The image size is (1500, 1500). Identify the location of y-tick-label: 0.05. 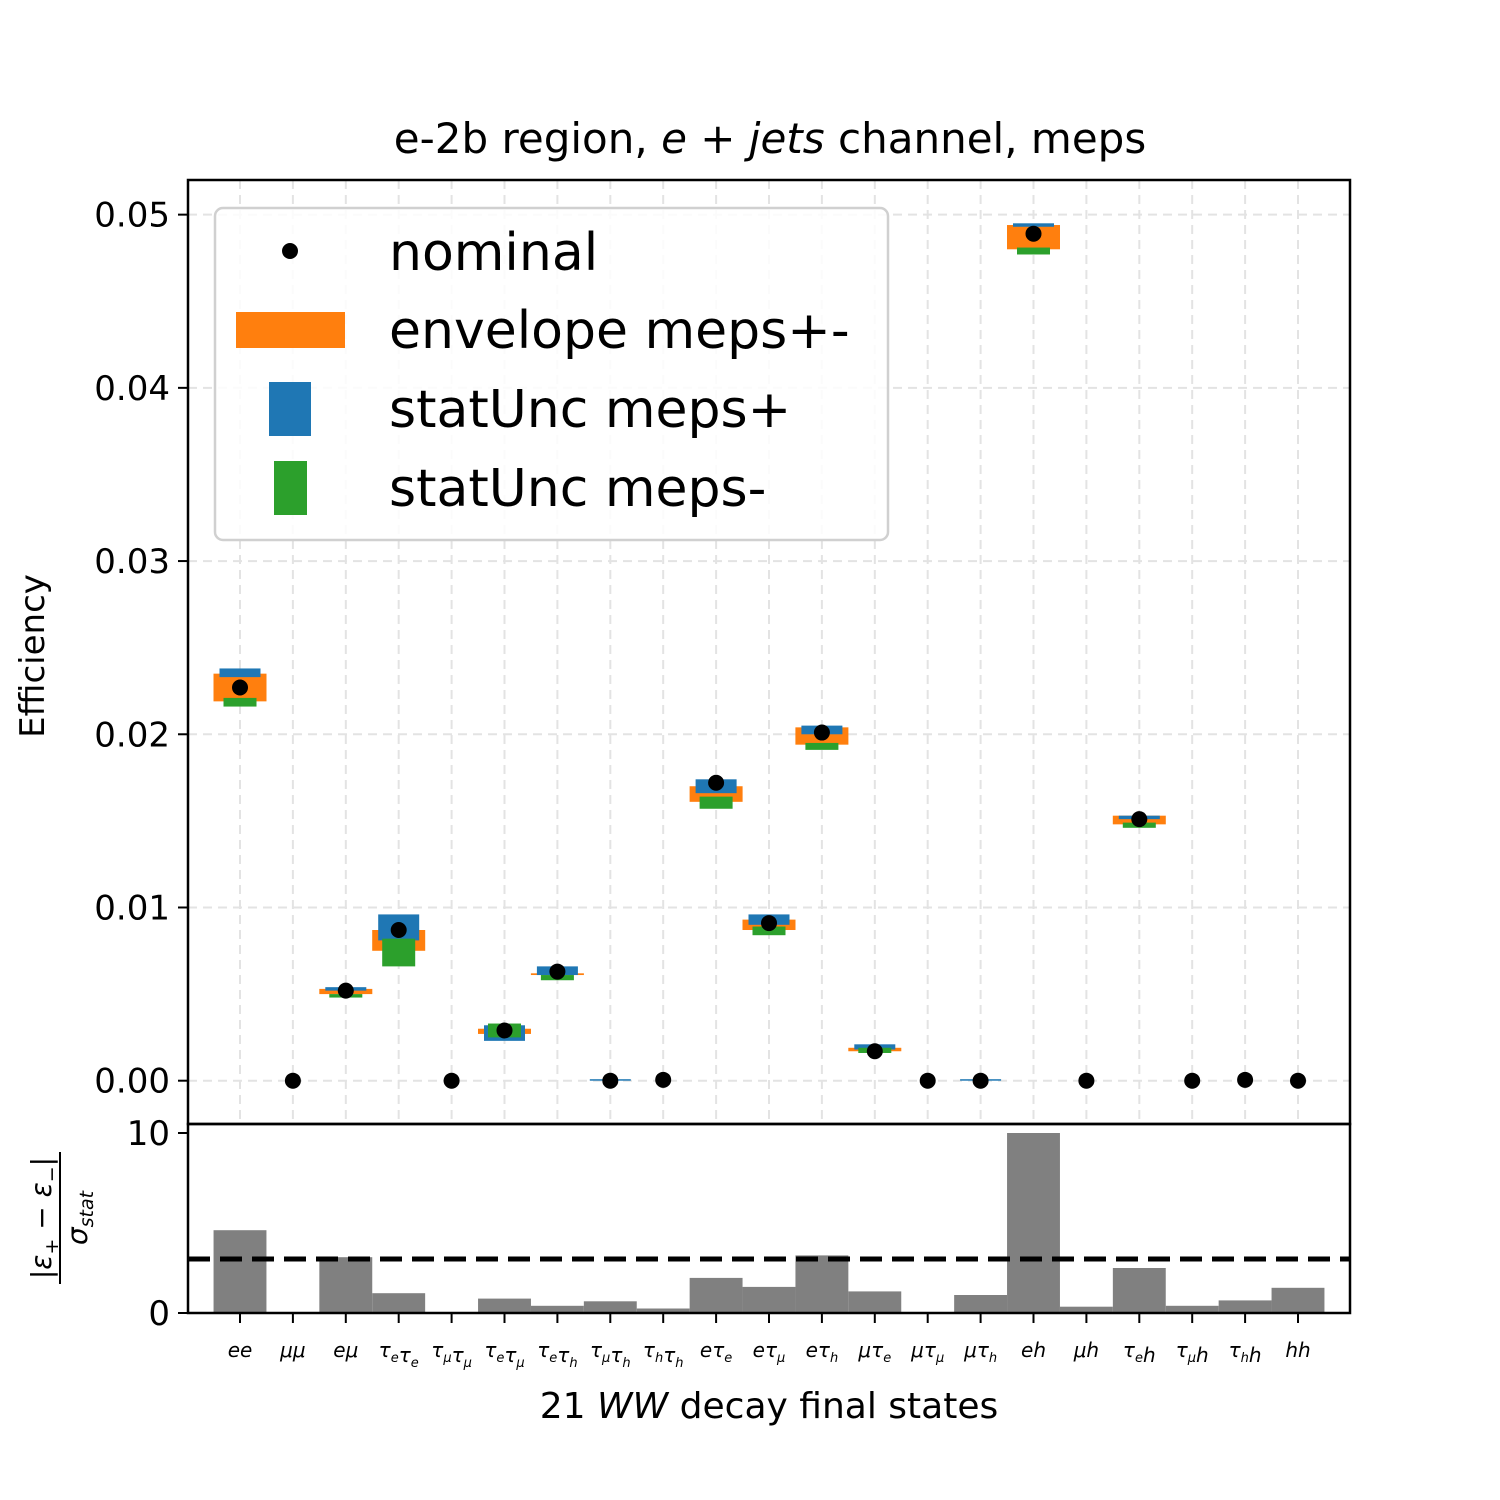
(132, 216).